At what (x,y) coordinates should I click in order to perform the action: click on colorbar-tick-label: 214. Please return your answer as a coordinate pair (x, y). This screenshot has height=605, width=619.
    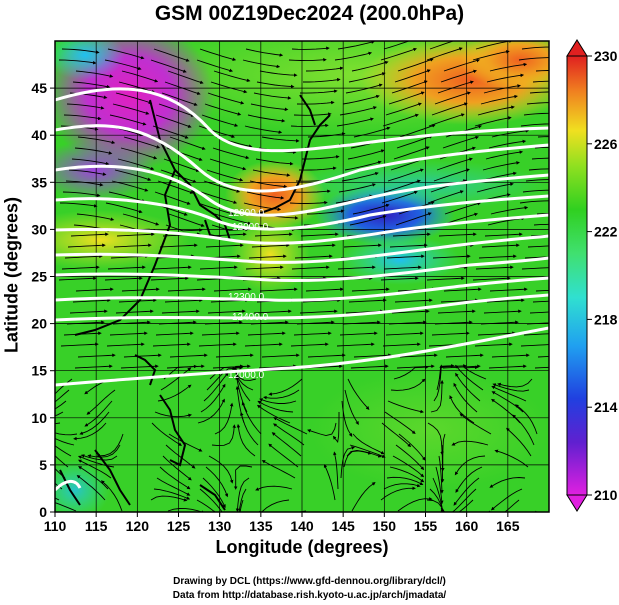
    Looking at the image, I should click on (606, 407).